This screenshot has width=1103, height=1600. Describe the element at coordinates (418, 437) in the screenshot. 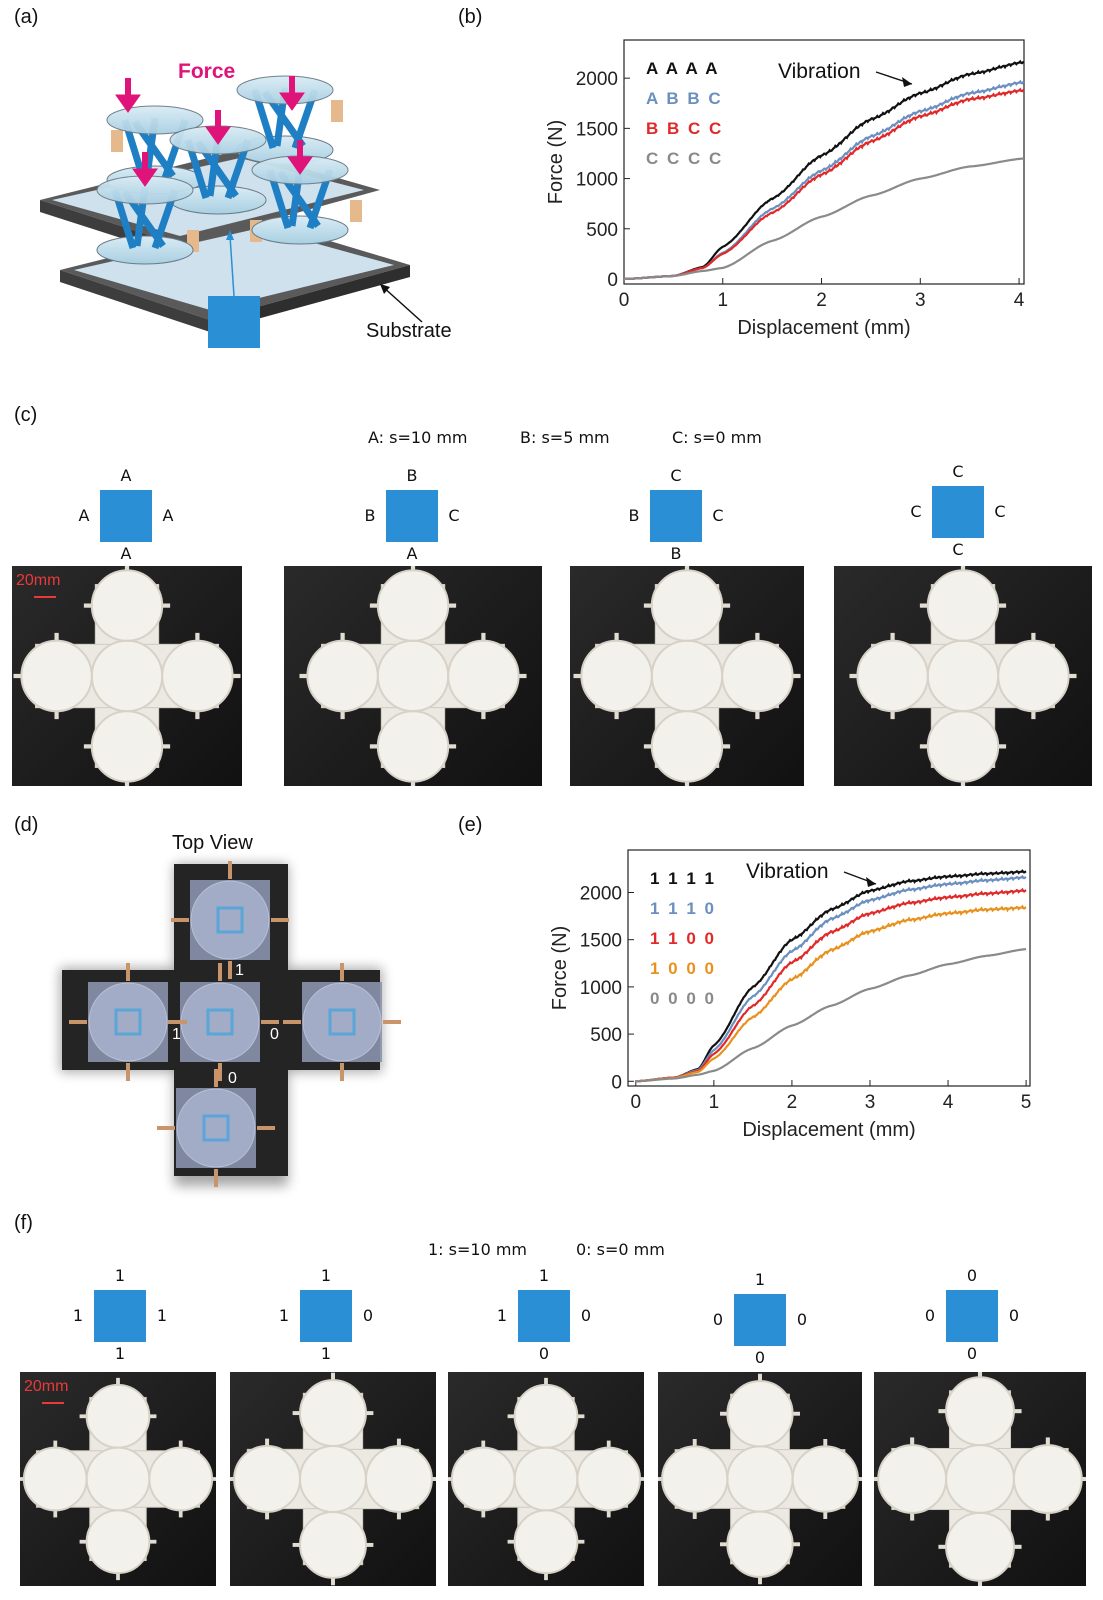

I see `legend-a: A: s=10 mm` at that location.